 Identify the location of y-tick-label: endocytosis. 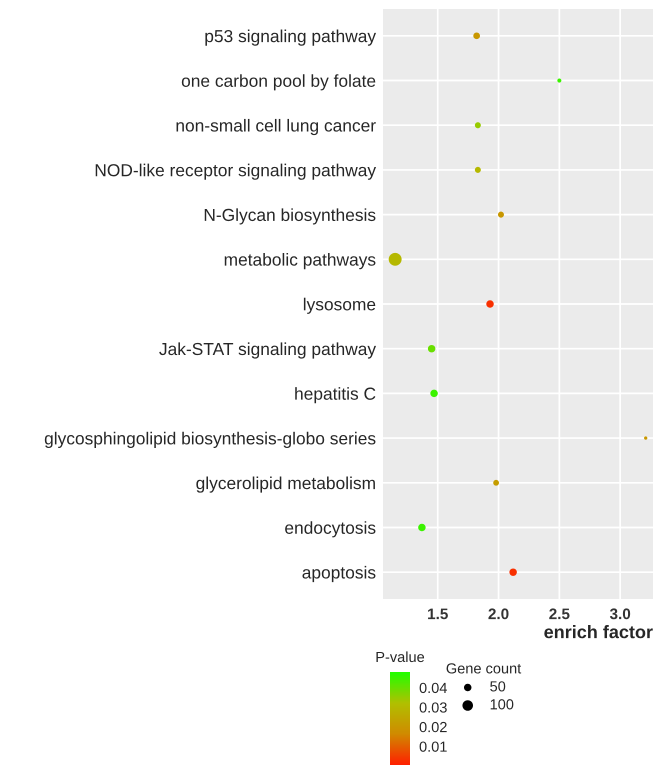
(330, 529).